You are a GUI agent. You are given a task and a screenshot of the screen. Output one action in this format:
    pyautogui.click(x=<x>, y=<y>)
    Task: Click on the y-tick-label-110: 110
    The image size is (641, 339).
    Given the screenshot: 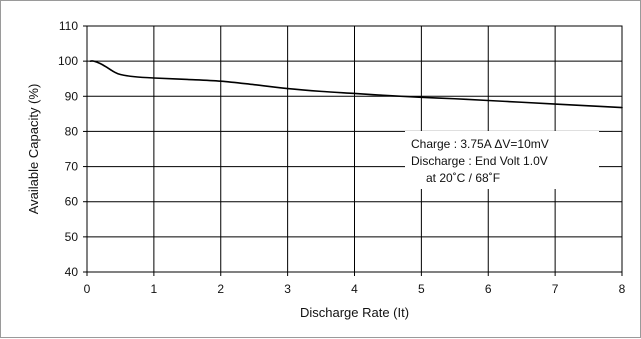 What is the action you would take?
    pyautogui.click(x=68, y=26)
    